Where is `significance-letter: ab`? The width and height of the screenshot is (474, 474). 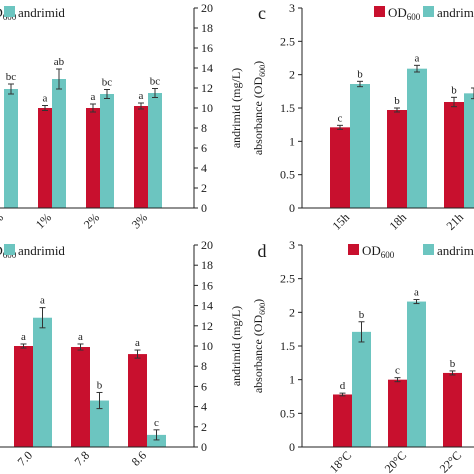 significance-letter: ab is located at coordinates (59, 62).